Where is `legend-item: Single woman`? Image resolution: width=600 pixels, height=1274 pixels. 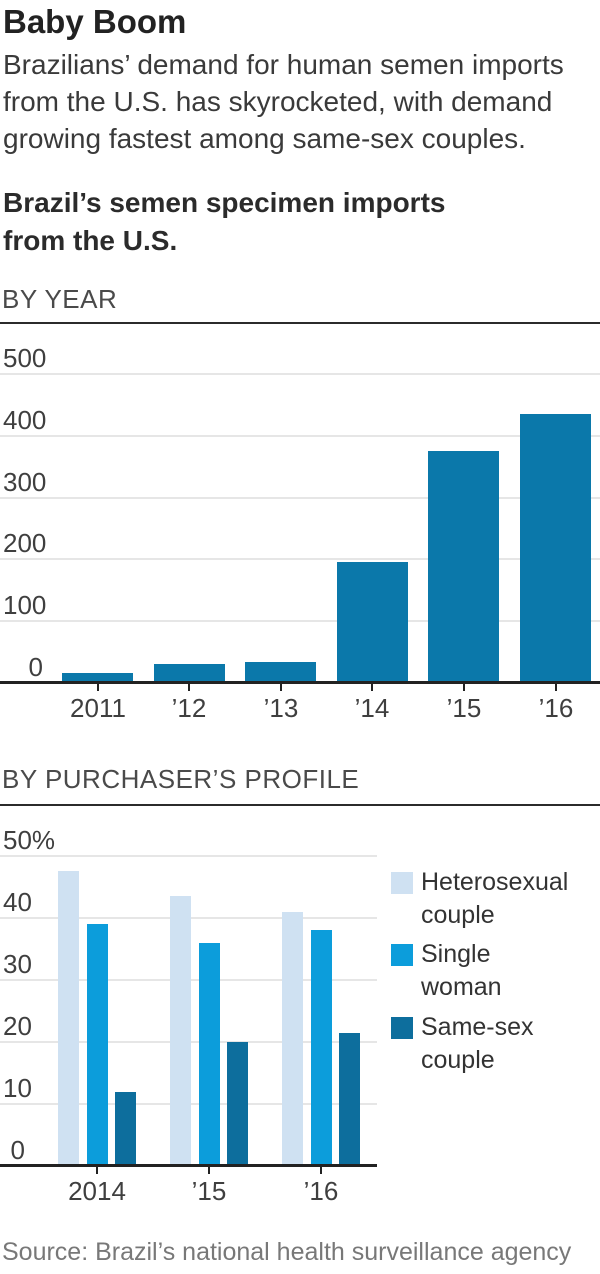 legend-item: Single woman is located at coordinates (446, 971).